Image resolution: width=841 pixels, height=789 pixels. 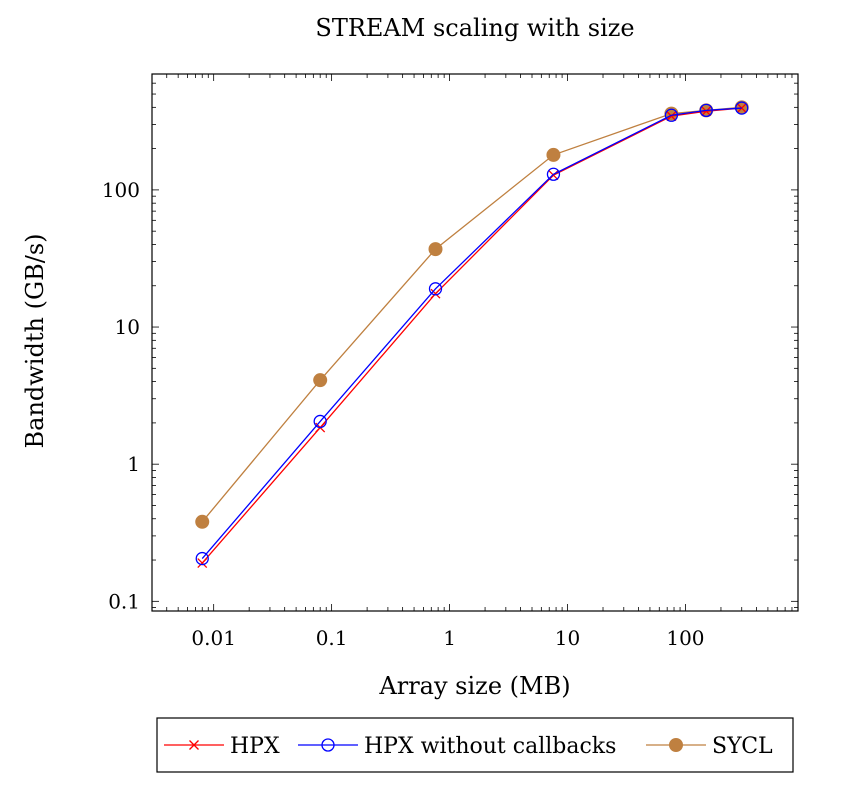 I want to click on legend-item-sycl: SYCL, so click(x=709, y=746).